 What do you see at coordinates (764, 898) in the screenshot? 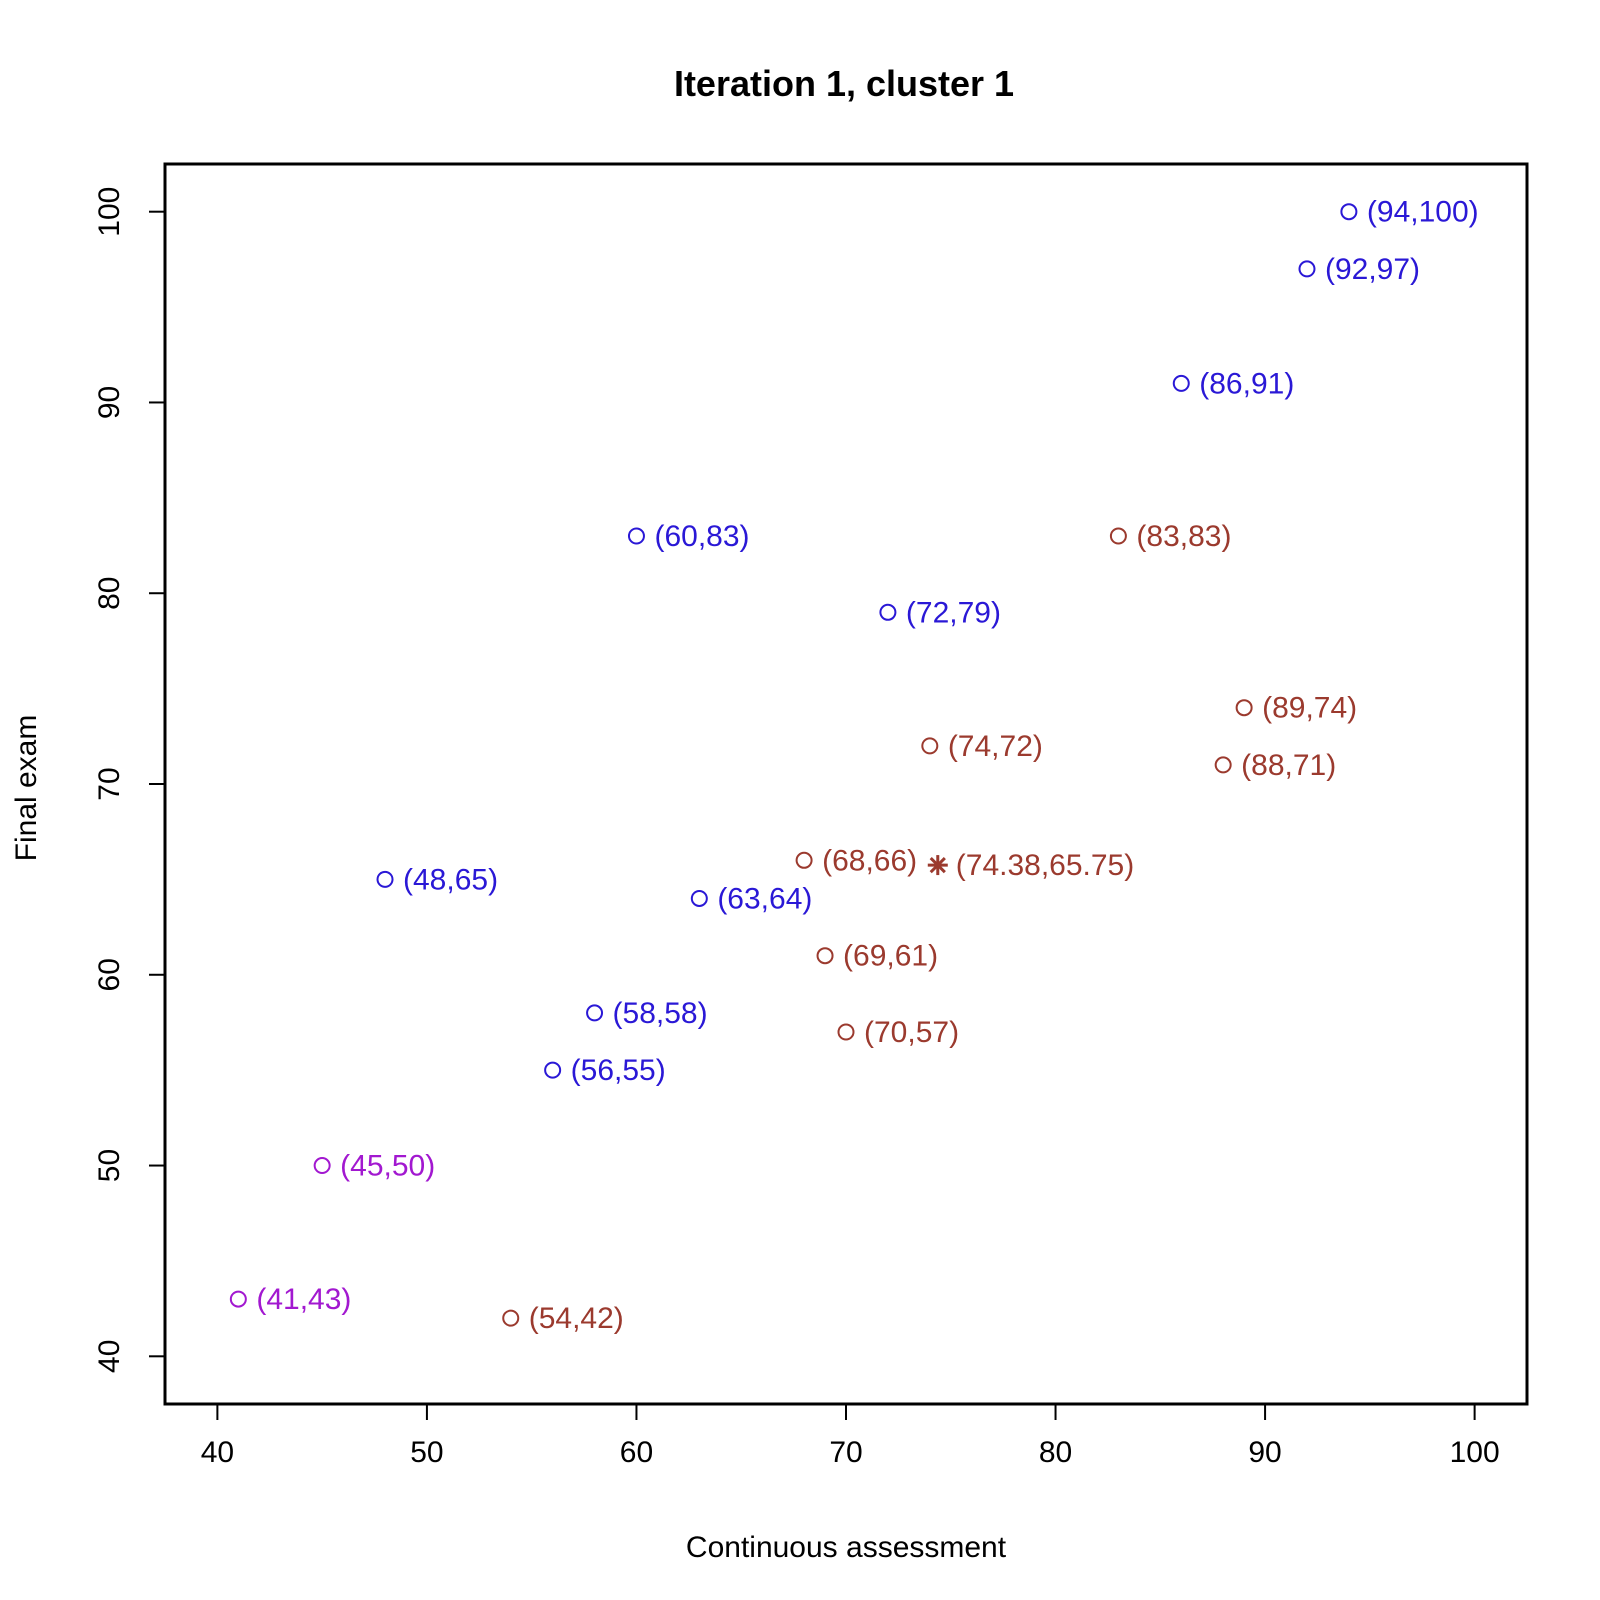
I see `data-point-label: (63,64)` at bounding box center [764, 898].